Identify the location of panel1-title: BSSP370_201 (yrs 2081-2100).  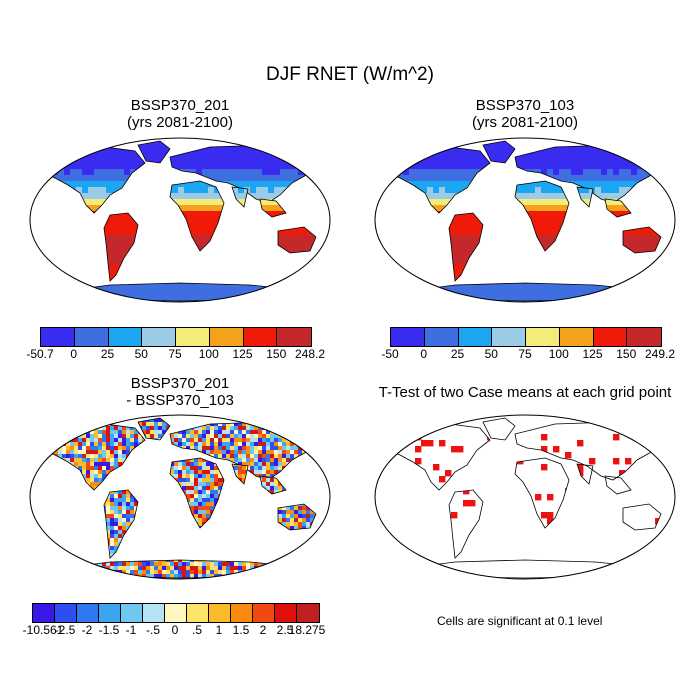
(180, 114).